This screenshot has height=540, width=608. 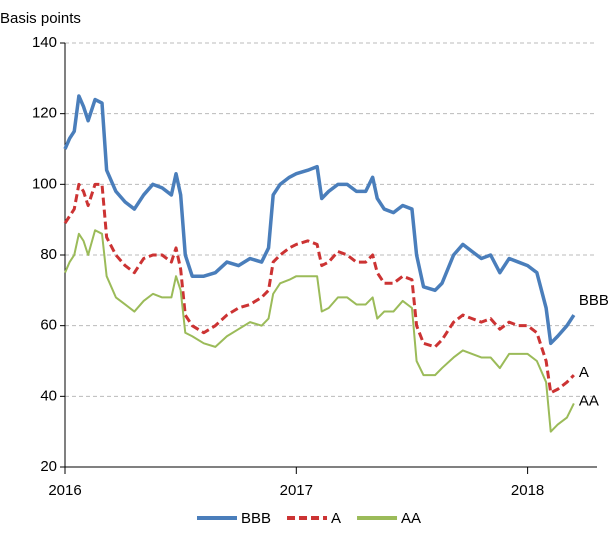 I want to click on series-end-label: BBB, so click(x=593, y=300).